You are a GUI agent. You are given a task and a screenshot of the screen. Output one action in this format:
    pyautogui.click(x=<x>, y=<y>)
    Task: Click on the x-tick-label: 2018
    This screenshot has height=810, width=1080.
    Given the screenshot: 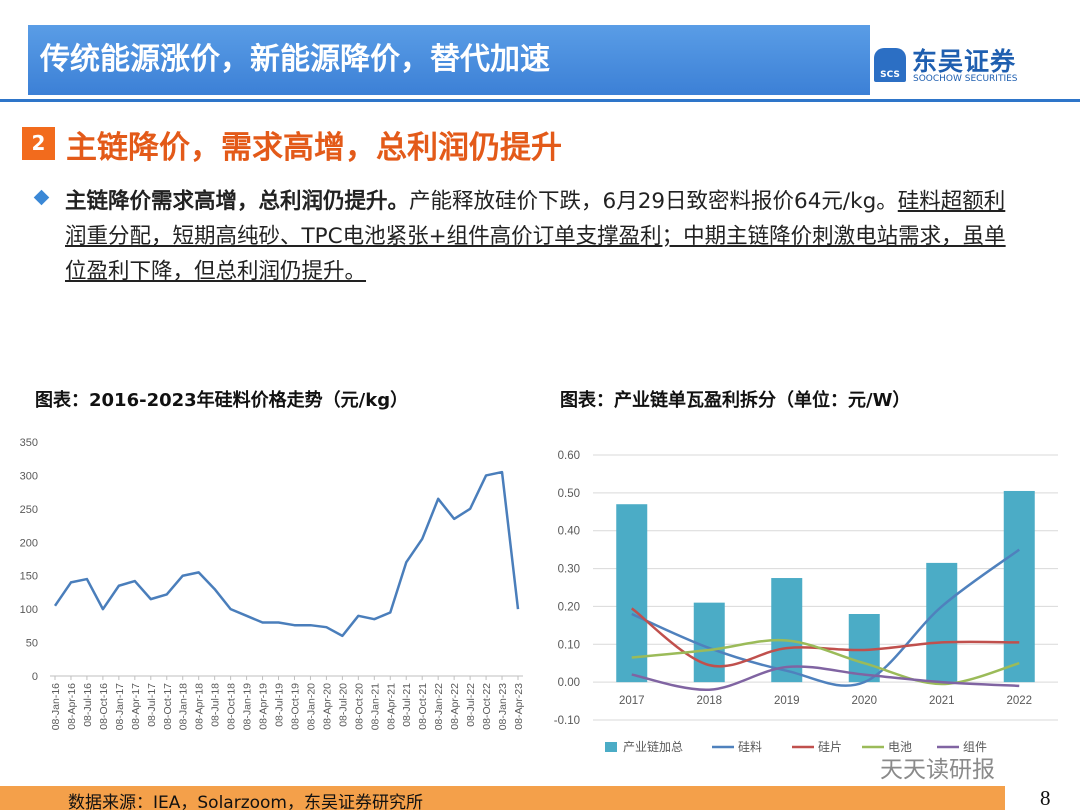 What is the action you would take?
    pyautogui.click(x=709, y=701)
    